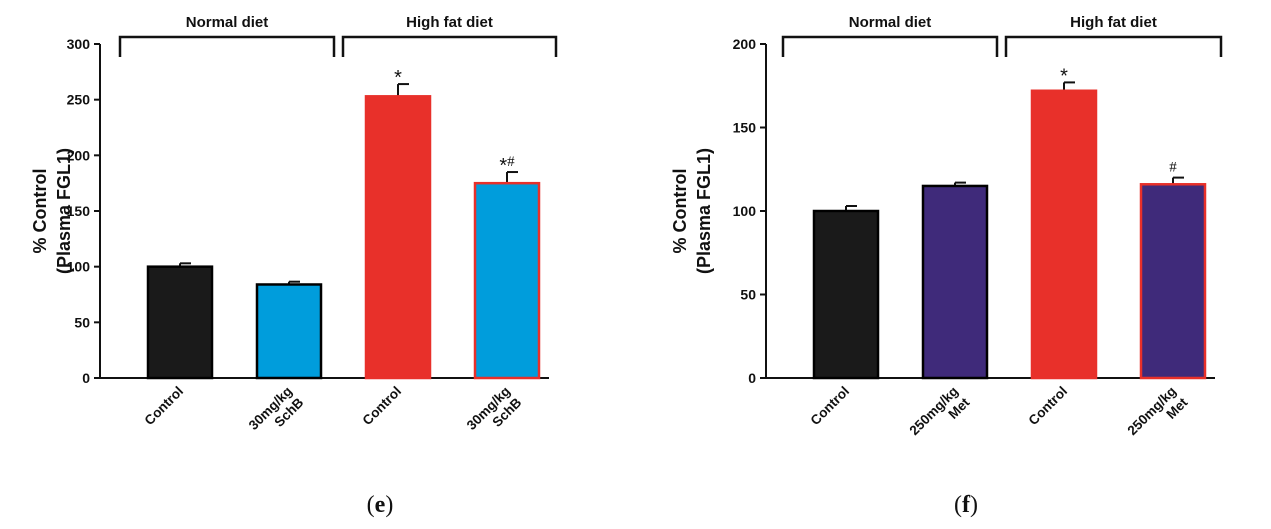 The height and width of the screenshot is (529, 1271). Describe the element at coordinates (507, 165) in the screenshot. I see `significance-marker: *#` at that location.